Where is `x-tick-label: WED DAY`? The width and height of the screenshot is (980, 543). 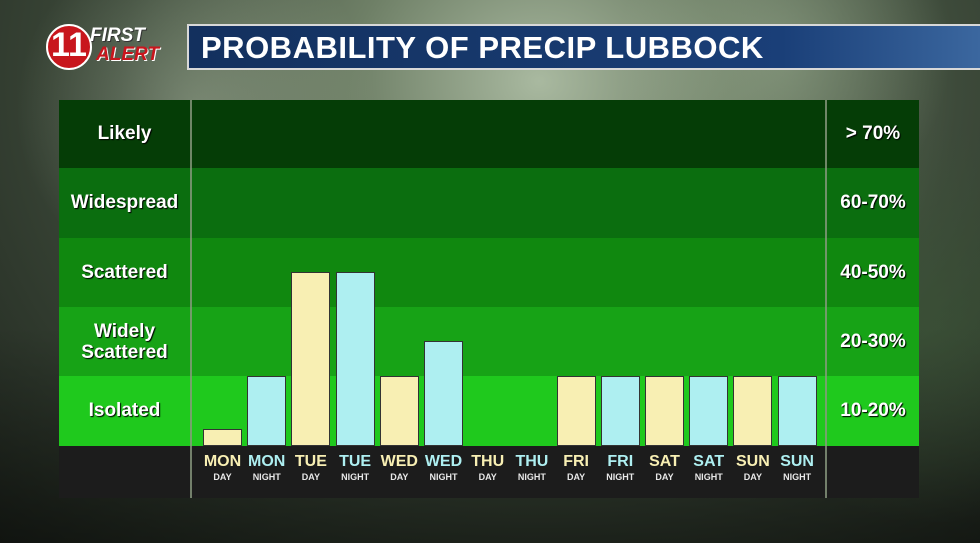
x-tick-label: WED DAY is located at coordinates (399, 468).